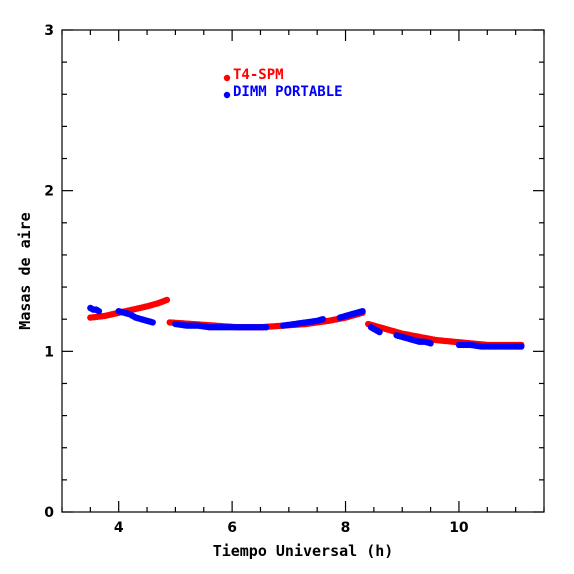 Image resolution: width=574 pixels, height=574 pixels. What do you see at coordinates (232, 528) in the screenshot?
I see `x-tick-label: 6` at bounding box center [232, 528].